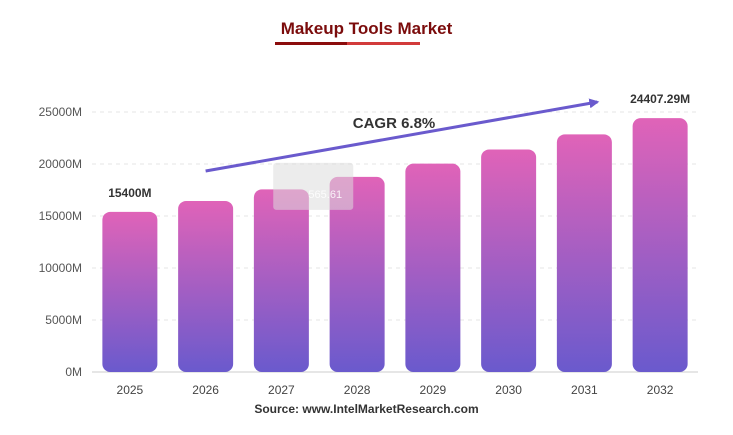 Image resolution: width=733 pixels, height=435 pixels. What do you see at coordinates (60, 112) in the screenshot?
I see `y-tick-label: 25000M` at bounding box center [60, 112].